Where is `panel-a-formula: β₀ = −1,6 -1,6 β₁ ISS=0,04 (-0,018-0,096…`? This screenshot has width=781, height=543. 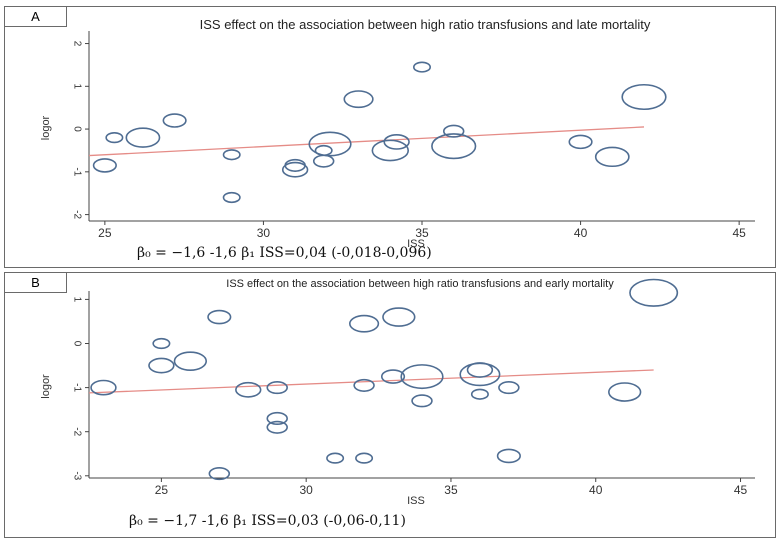 panel-a-formula: β₀ = −1,6 -1,6 β₁ ISS=0,04 (-0,018-0,096… is located at coordinates (284, 253).